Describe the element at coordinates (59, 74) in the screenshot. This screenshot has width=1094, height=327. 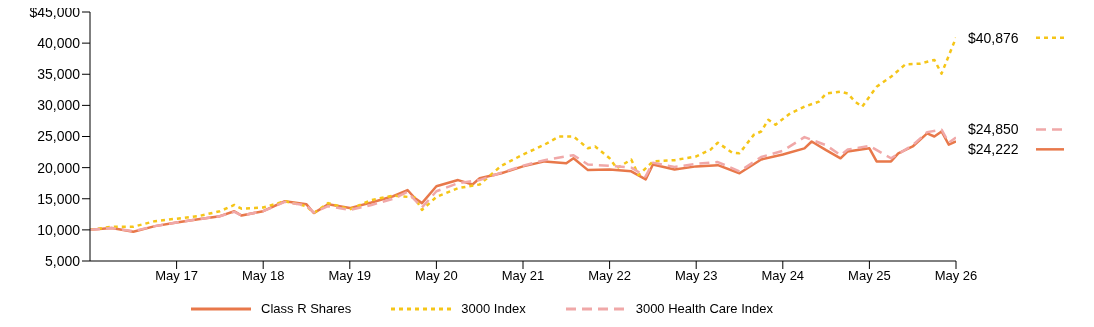
I see `y-tick-label: 35,000` at that location.